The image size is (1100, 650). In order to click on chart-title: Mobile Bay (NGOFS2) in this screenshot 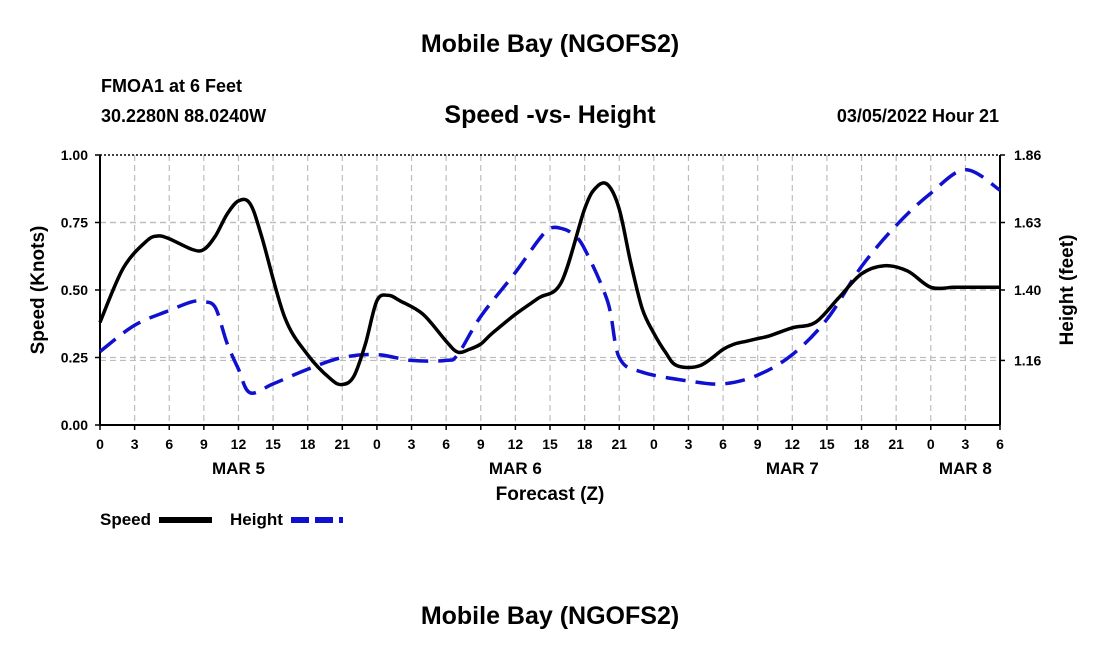, I will do `click(550, 44)`.